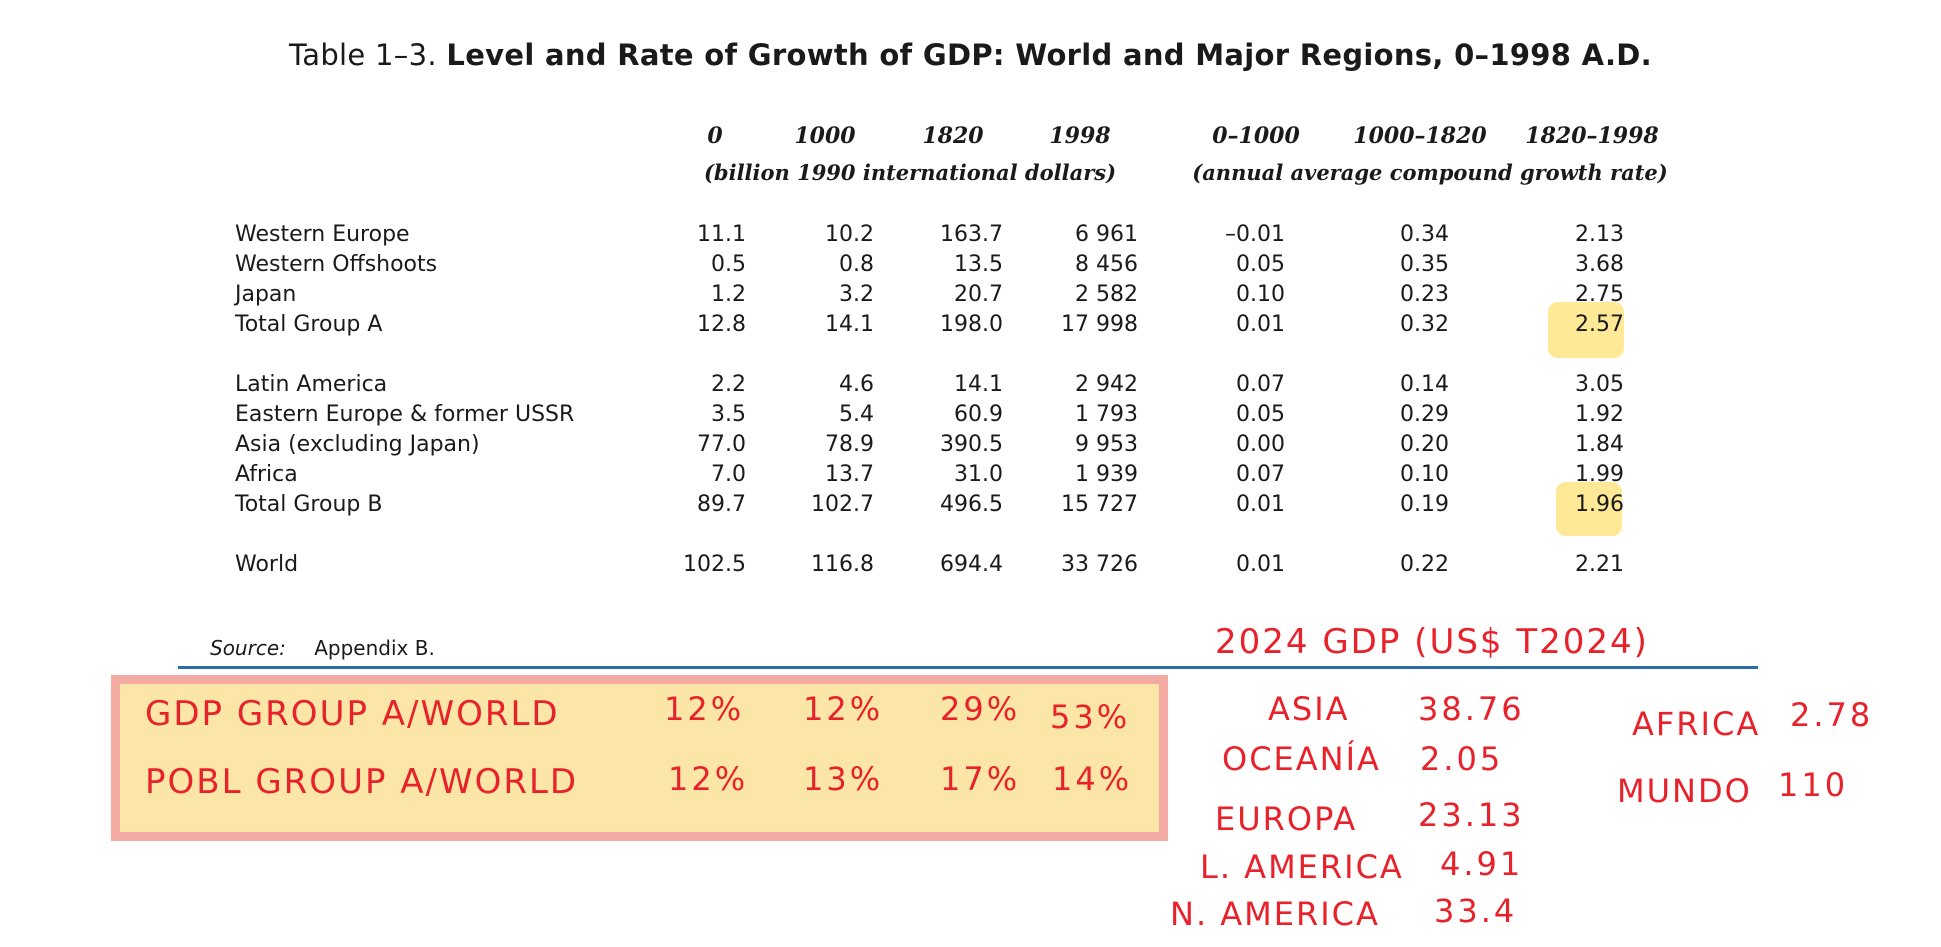  Describe the element at coordinates (1099, 504) in the screenshot. I see `row-value-col-3: 15 727` at that location.